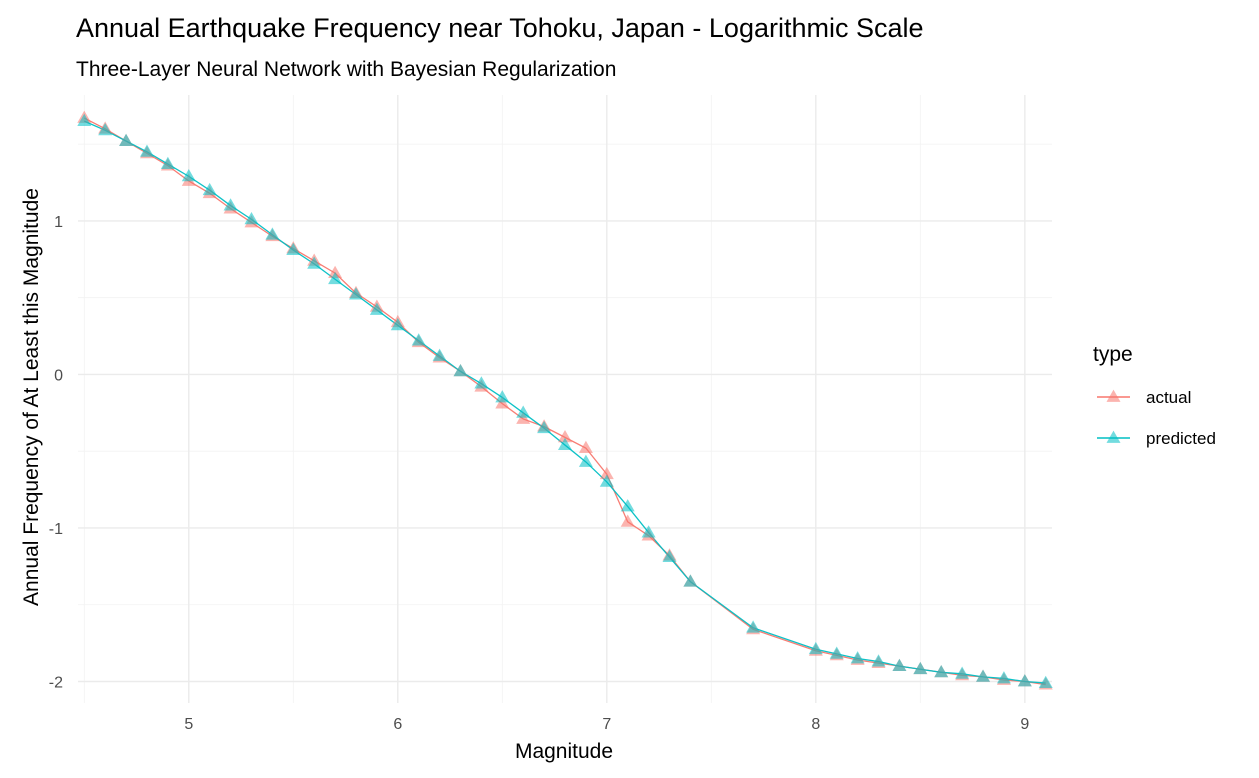 Image resolution: width=1259 pixels, height=778 pixels. I want to click on legend-marker-predicted, so click(1113, 436).